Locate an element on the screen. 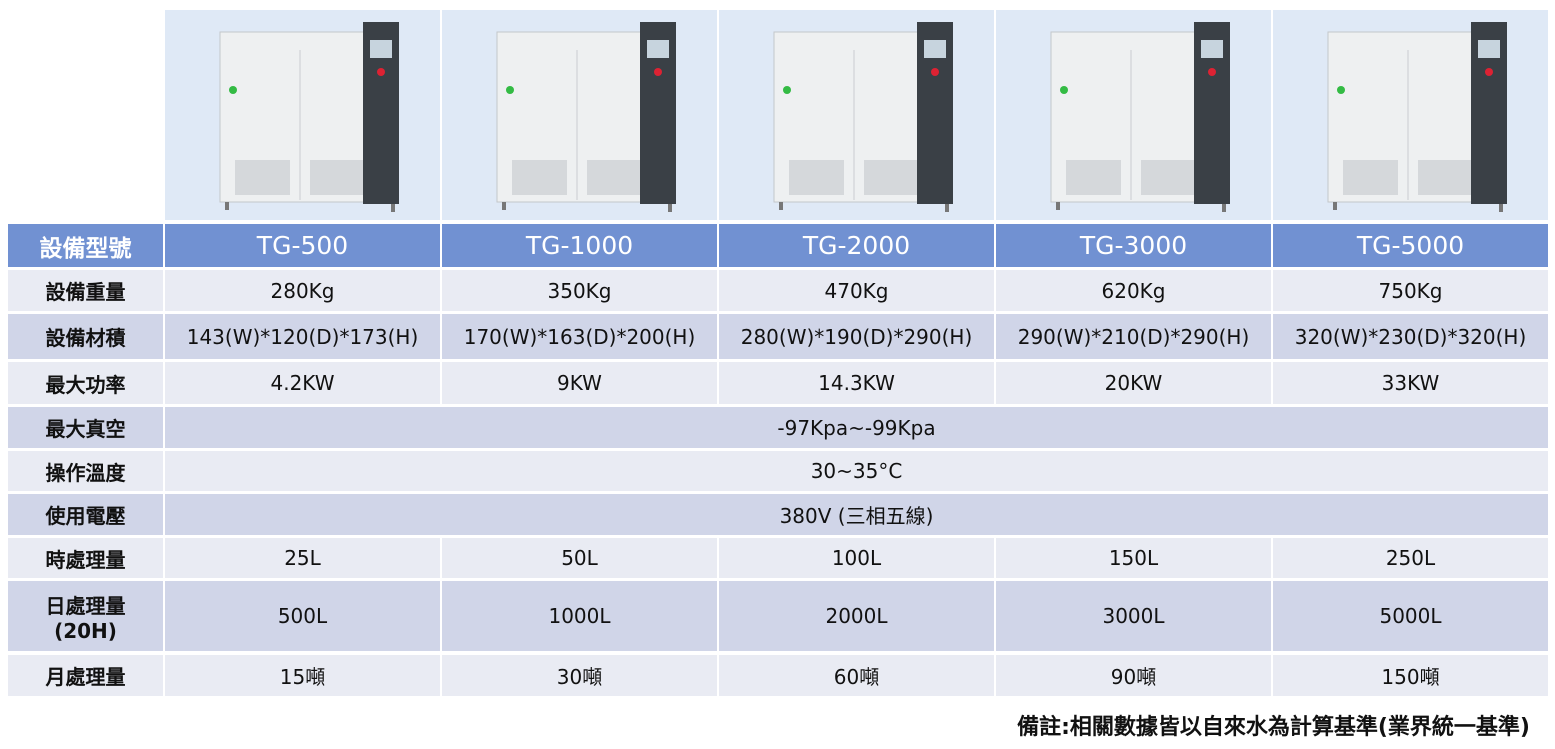  row-label-text: 日處理量 is located at coordinates (85, 605).